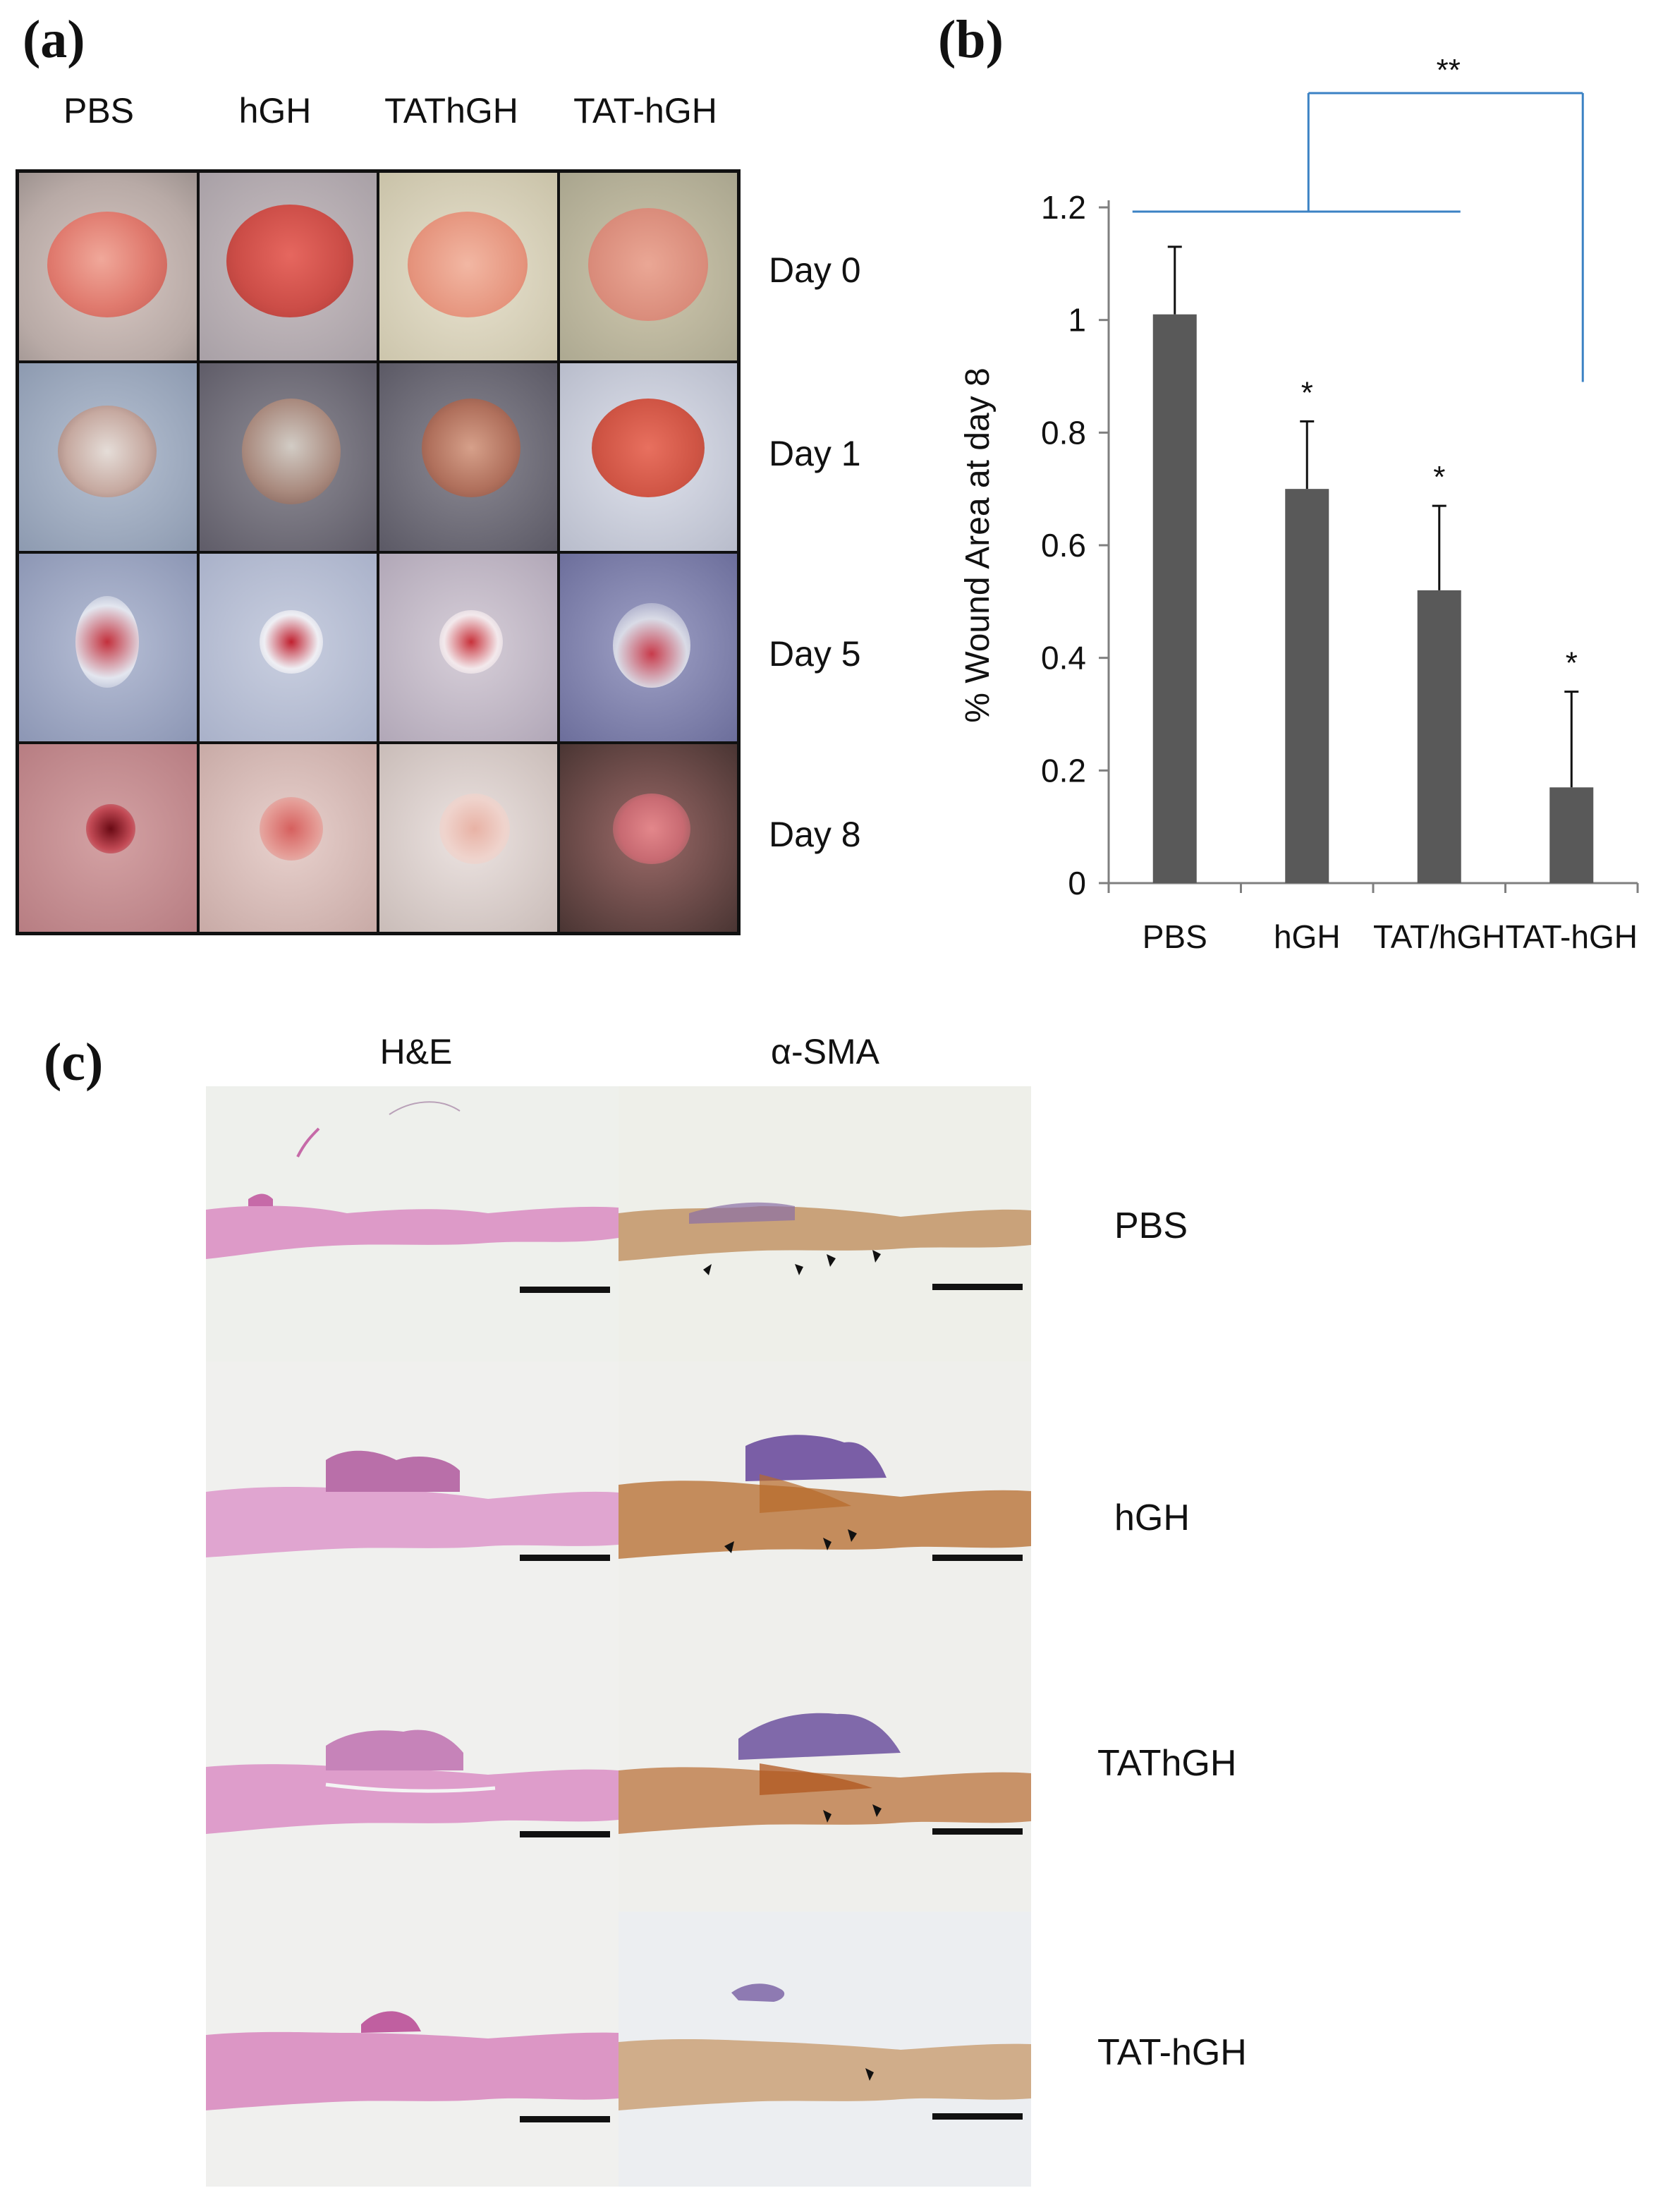  I want to click on panel-c-row-tathgh: TAThGH, so click(1167, 1764).